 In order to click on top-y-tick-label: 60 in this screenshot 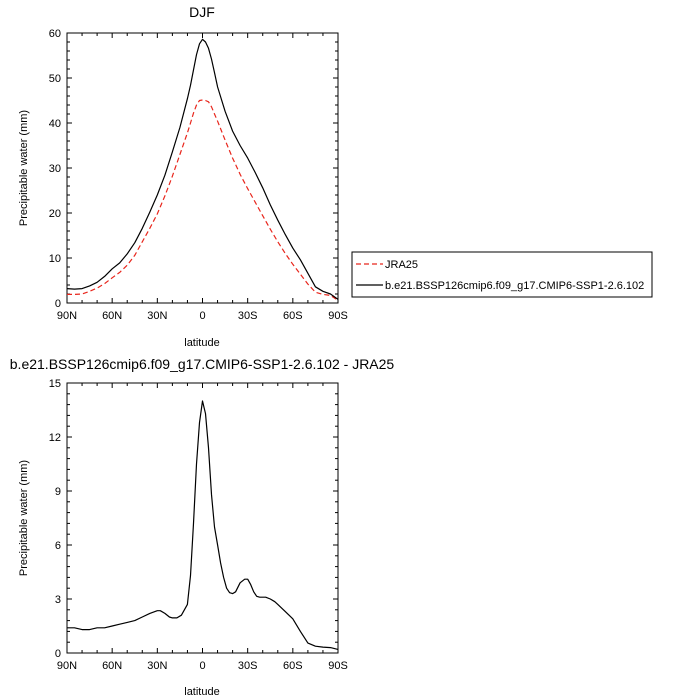, I will do `click(55, 34)`.